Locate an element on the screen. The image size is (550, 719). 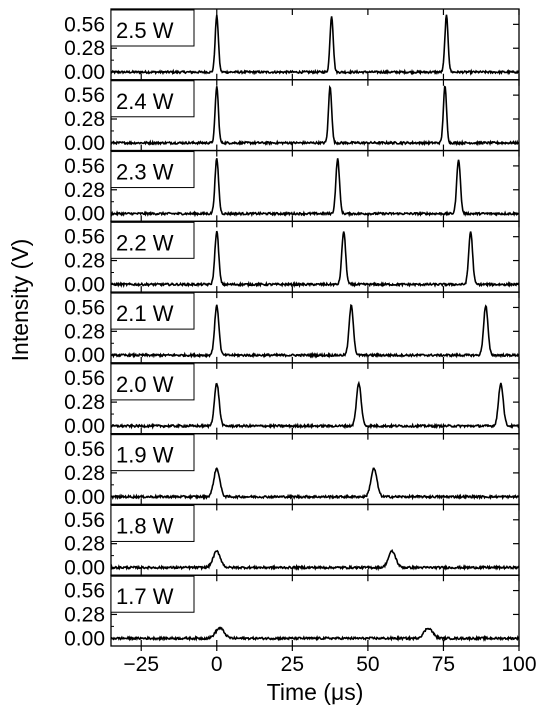
power-label: 2.2 W is located at coordinates (145, 242).